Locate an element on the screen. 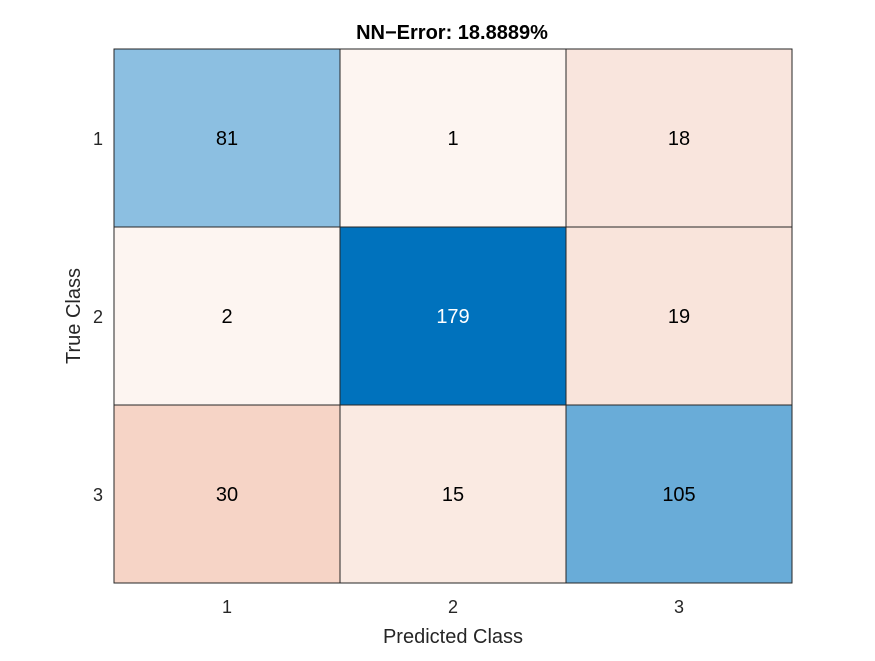 This screenshot has height=661, width=875. chart-title: NN−Error: 18.8889% is located at coordinates (452, 33).